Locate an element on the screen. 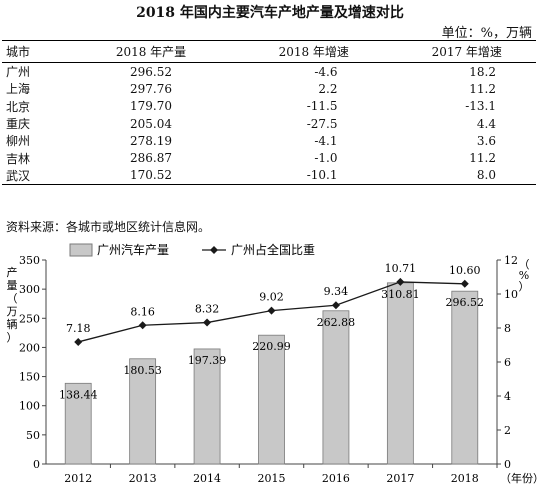 The height and width of the screenshot is (495, 540). cell-city: 武汉 is located at coordinates (37, 176).